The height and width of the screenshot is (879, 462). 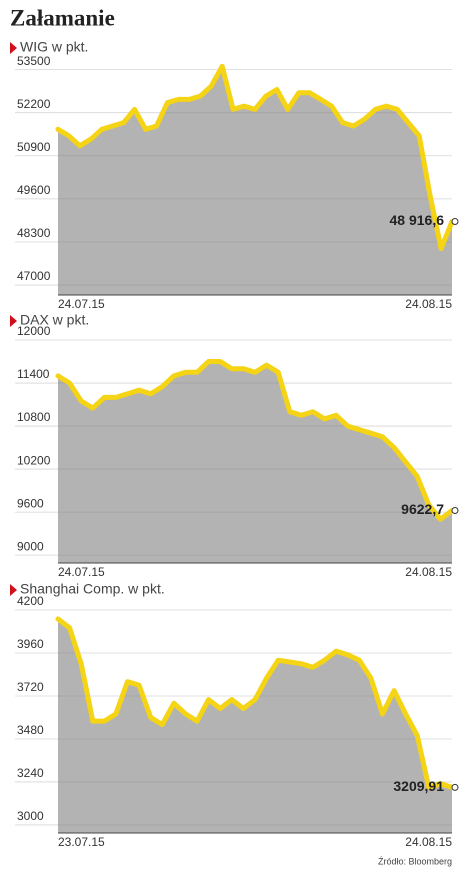 I want to click on y-tick-label: 48300, so click(x=34, y=233).